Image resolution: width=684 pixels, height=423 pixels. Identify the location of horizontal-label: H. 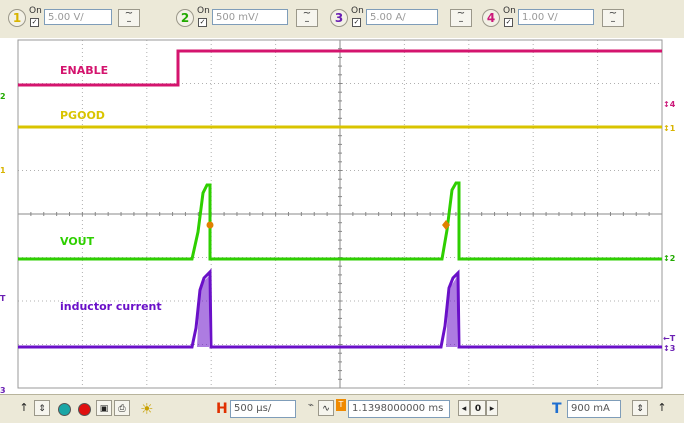
(222, 409).